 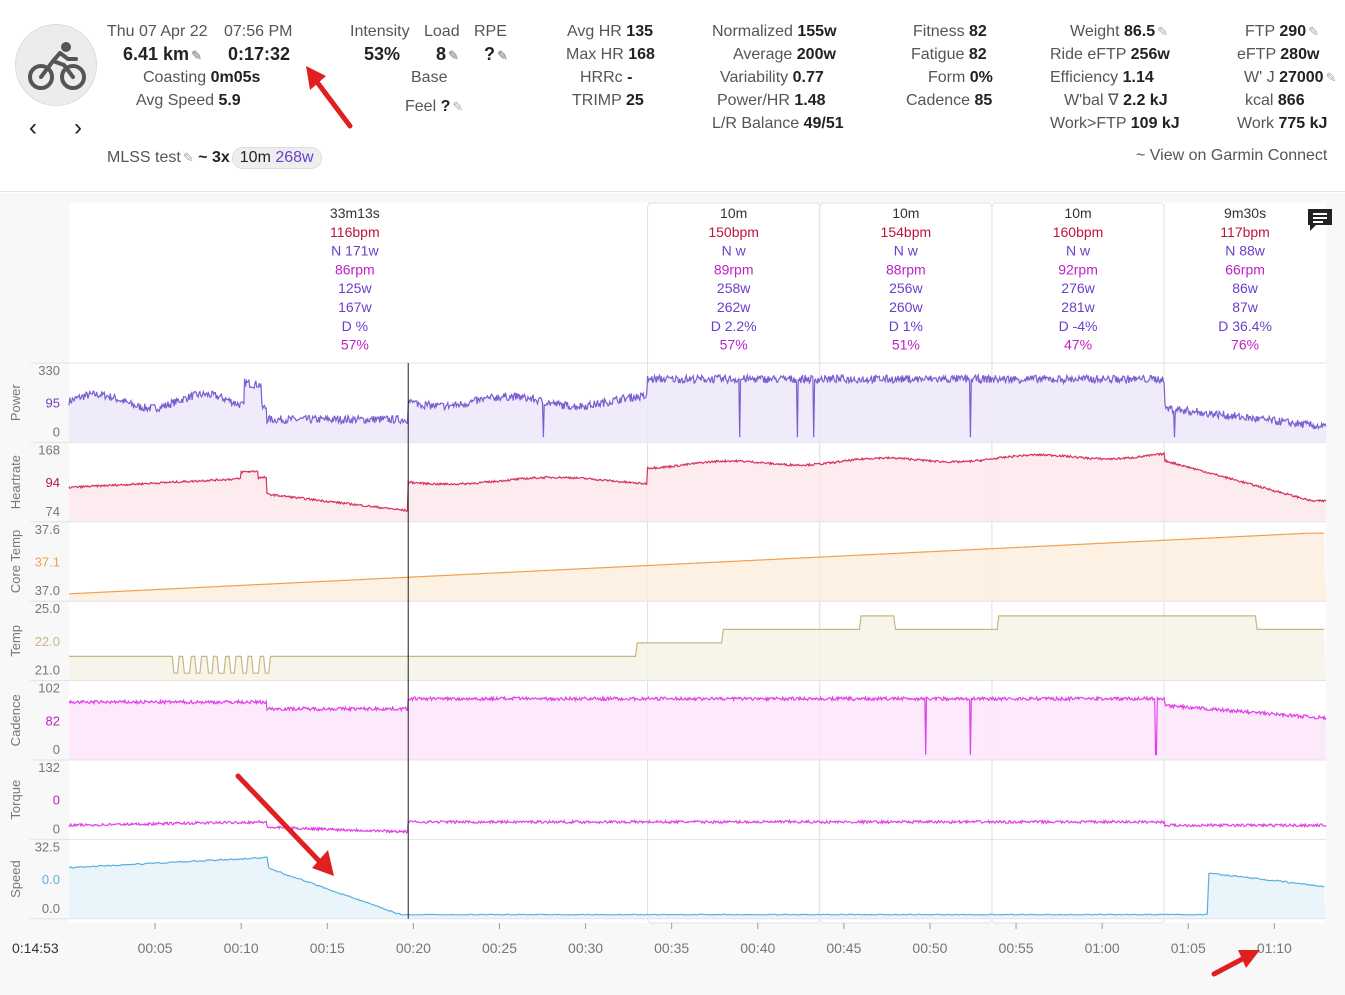 What do you see at coordinates (606, 77) in the screenshot?
I see `hrrc-stat: HRRc -` at bounding box center [606, 77].